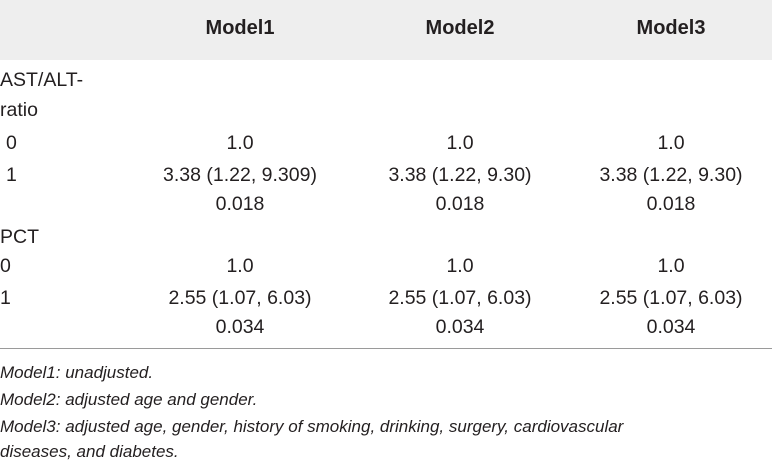  What do you see at coordinates (671, 204) in the screenshot?
I see `cell-ast-p-model3: 0.018` at bounding box center [671, 204].